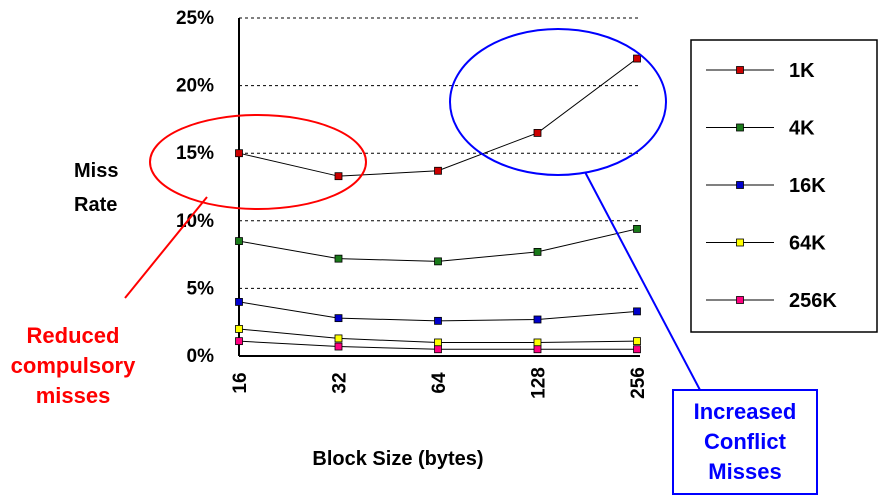 The width and height of the screenshot is (889, 503). I want to click on compulsory-annotation-line-3: misses, so click(73, 395).